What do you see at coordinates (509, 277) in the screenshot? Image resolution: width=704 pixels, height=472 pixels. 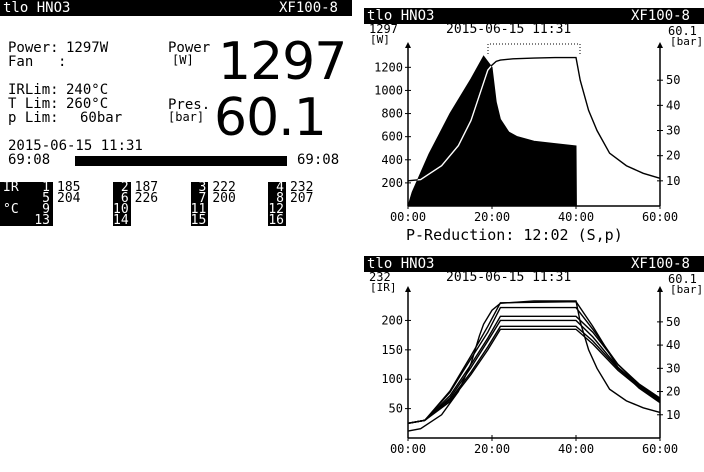 I see `chart-datetime: 2015-06-15 11:31` at bounding box center [509, 277].